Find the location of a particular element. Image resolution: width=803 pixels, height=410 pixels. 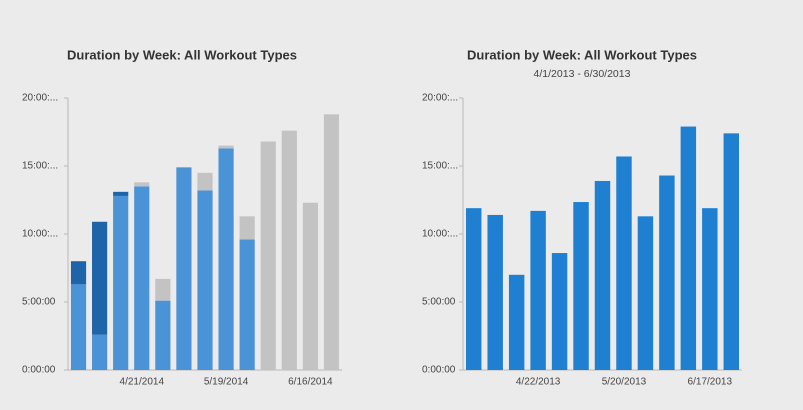

x-tick-label: 5/19/2014 is located at coordinates (226, 382).